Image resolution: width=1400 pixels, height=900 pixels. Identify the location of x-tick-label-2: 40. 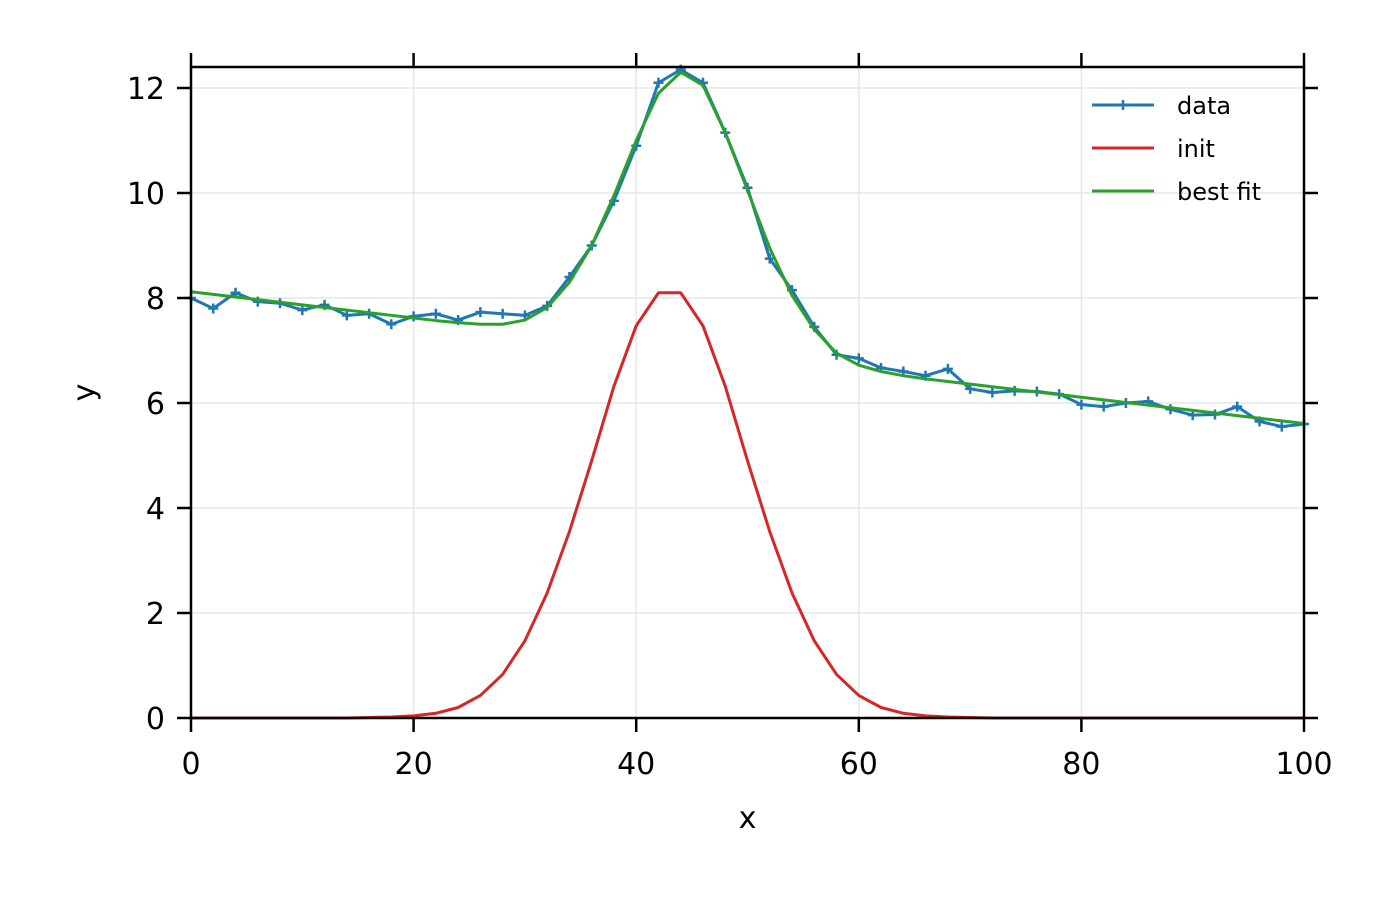
(636, 764).